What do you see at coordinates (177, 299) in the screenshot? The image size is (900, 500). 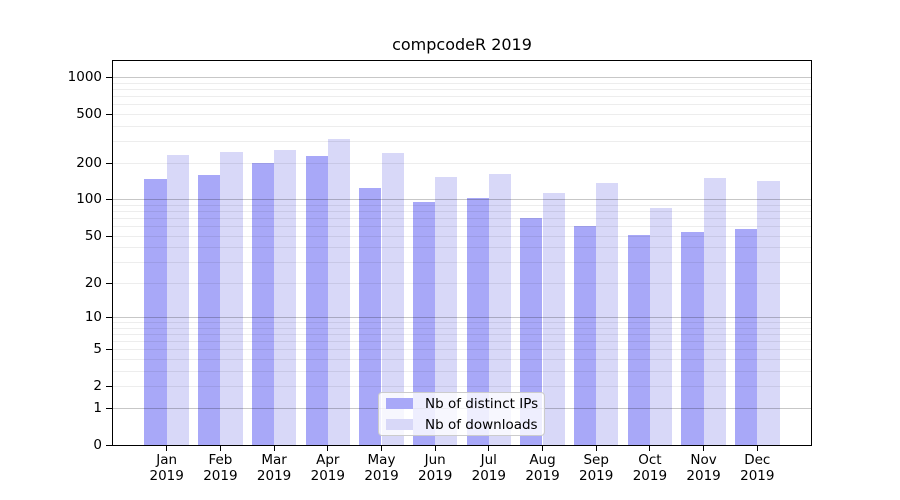 I see `bar-downloads-jan` at bounding box center [177, 299].